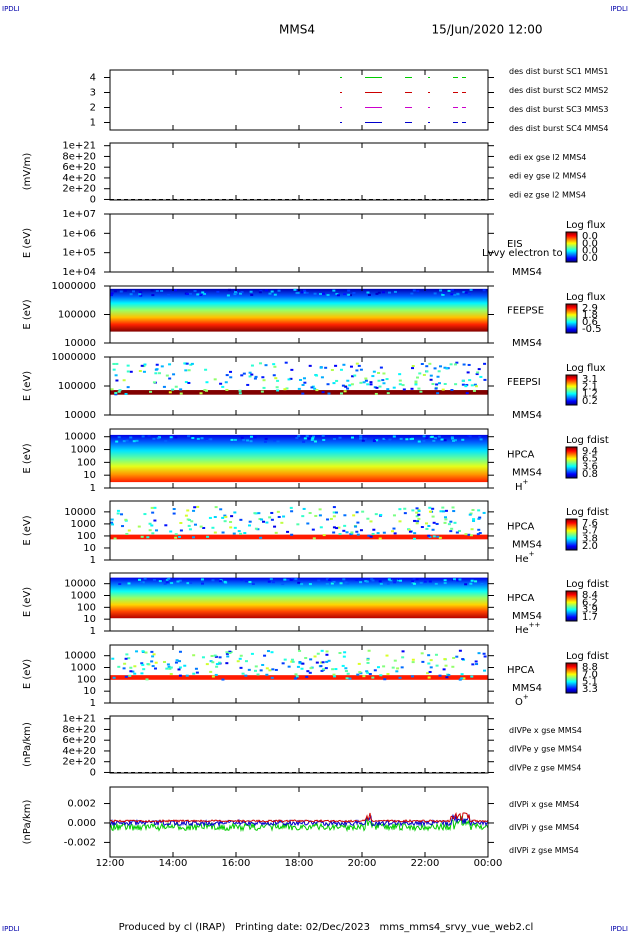 This screenshot has height=934, width=630. What do you see at coordinates (27, 243) in the screenshot?
I see `y-axis-label: E (eV)` at bounding box center [27, 243].